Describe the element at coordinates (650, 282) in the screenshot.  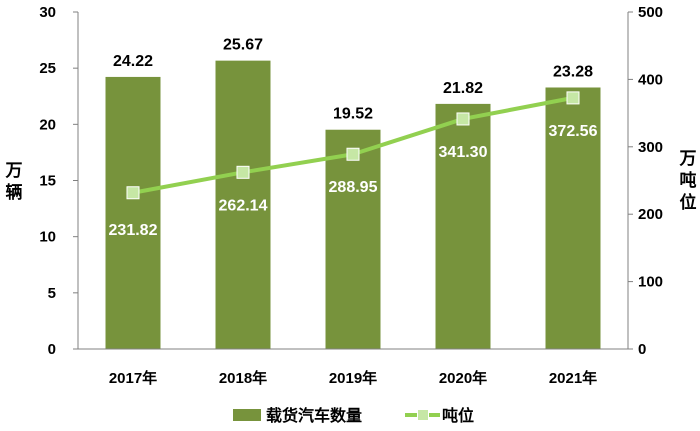
I see `right-tick-label: 100` at that location.